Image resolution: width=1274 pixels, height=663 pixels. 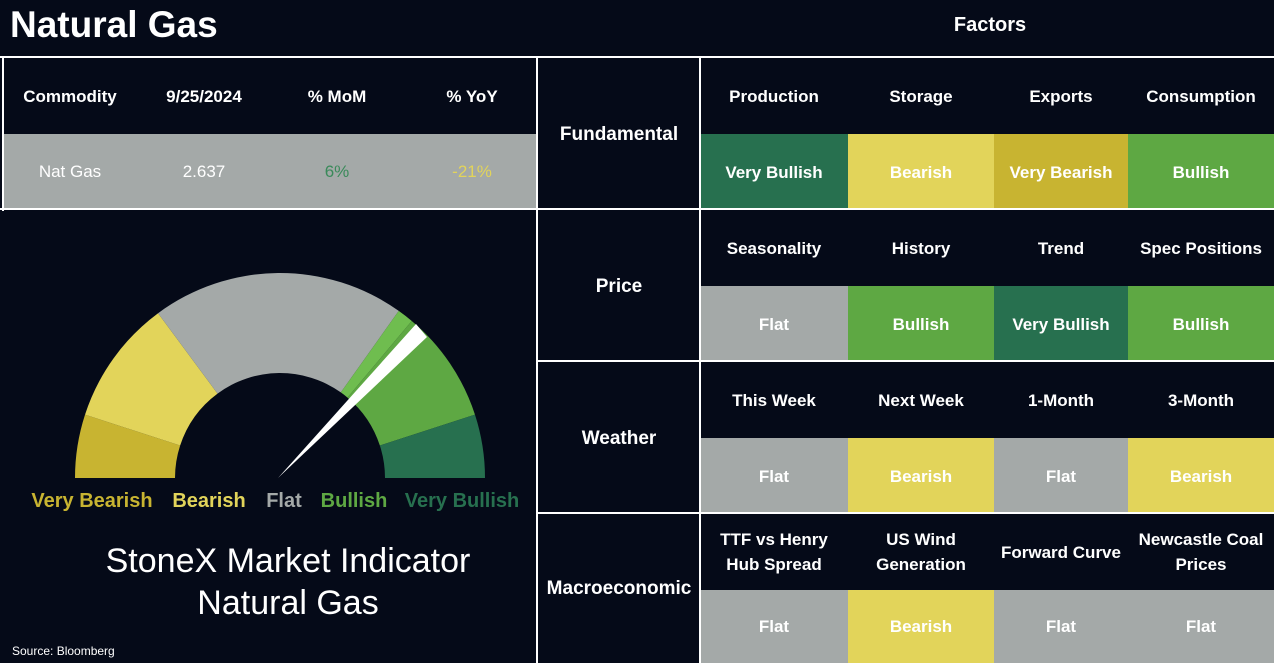 I want to click on table-cell: 2.637, so click(x=204, y=171).